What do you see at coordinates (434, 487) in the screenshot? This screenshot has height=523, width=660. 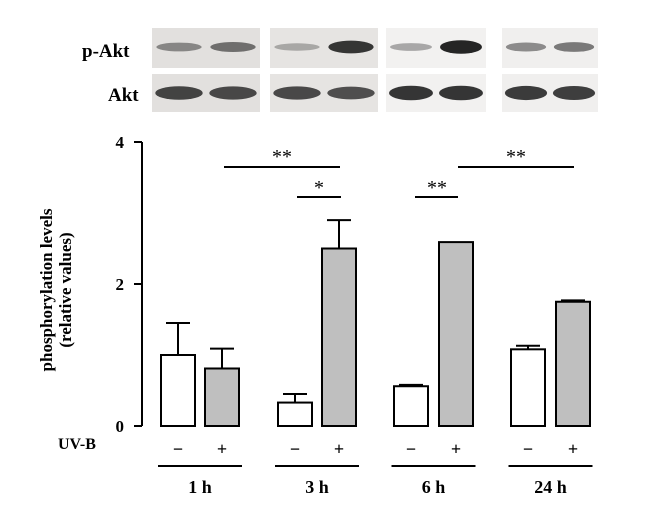 I see `group-label: 6 h` at bounding box center [434, 487].